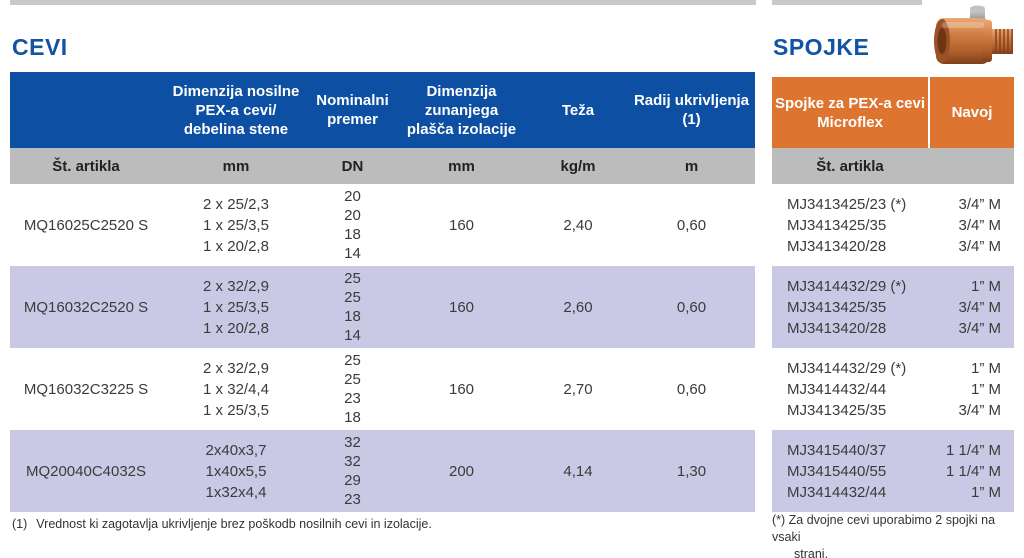 This screenshot has width=1024, height=558. What do you see at coordinates (461, 471) in the screenshot?
I see `cell-plasc: 200` at bounding box center [461, 471].